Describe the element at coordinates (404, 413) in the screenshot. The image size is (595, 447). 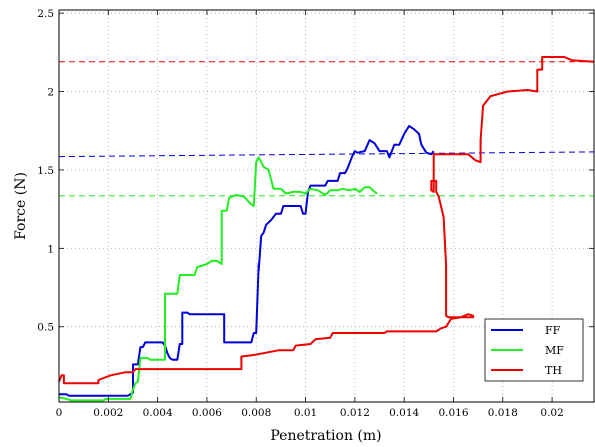
I see `x-tick-label: 0.014` at that location.